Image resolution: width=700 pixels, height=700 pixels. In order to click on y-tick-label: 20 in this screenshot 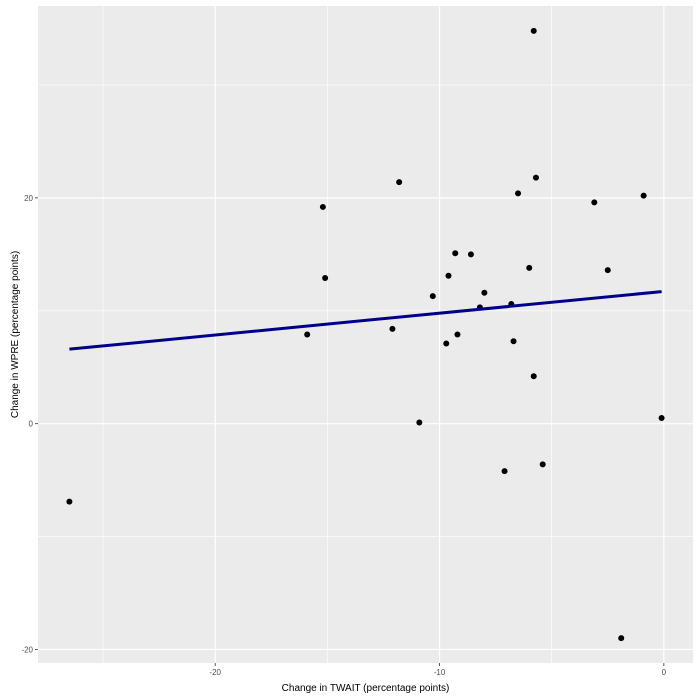, I will do `click(28, 198)`.